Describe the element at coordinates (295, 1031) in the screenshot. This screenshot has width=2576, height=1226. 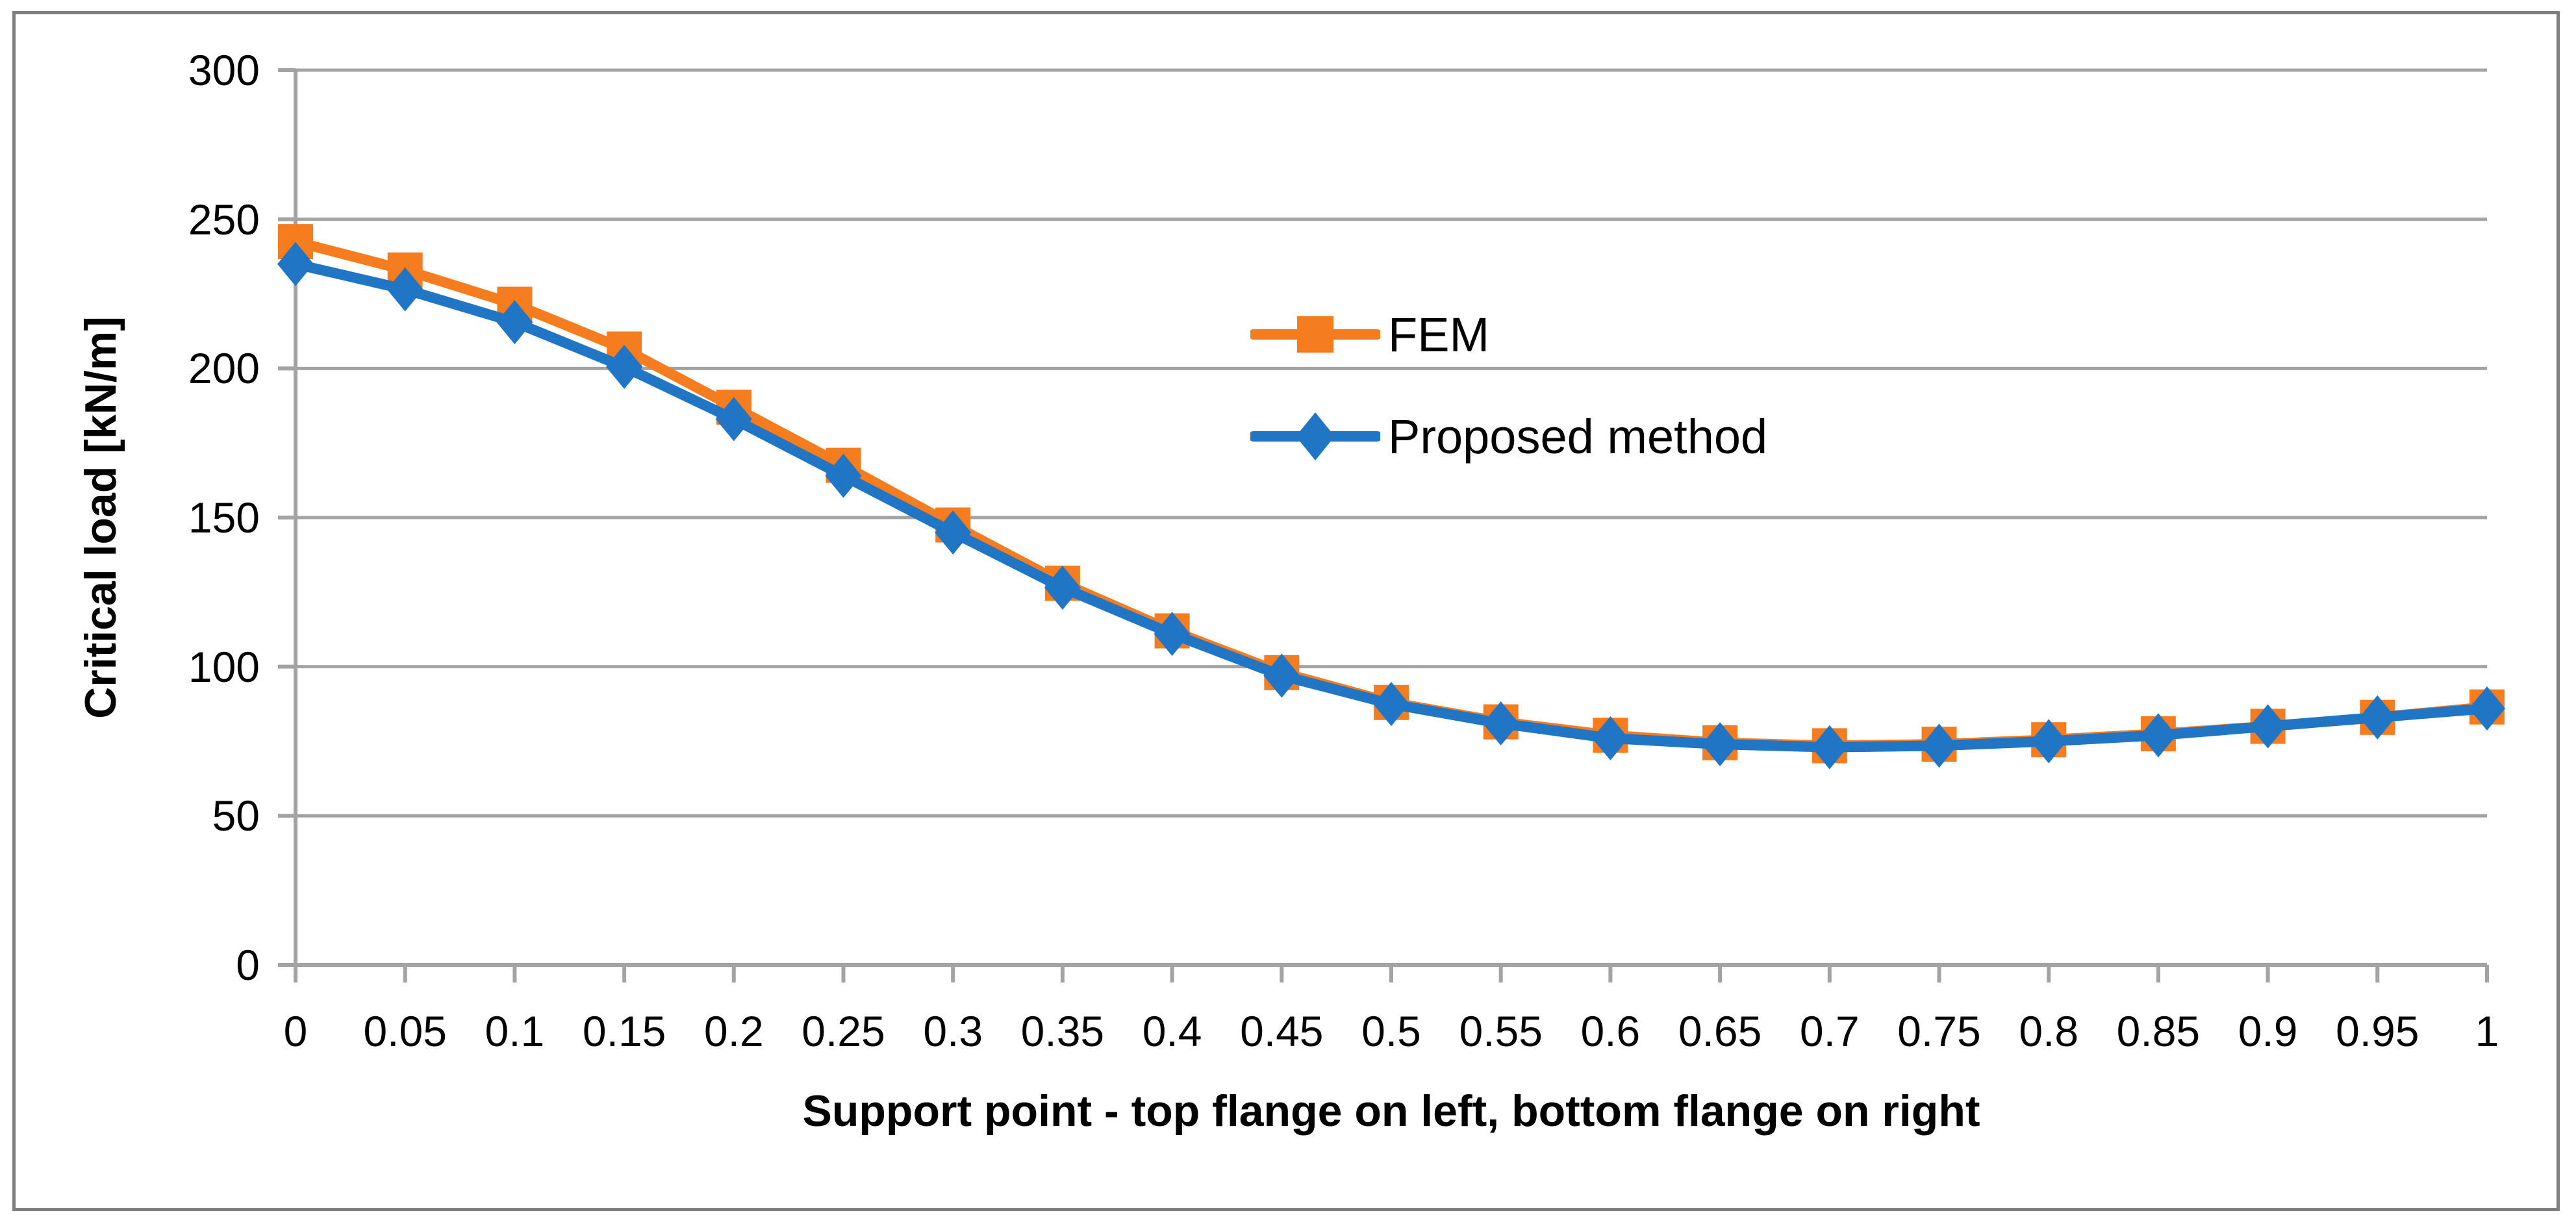
I see `x-tick-label: 0` at that location.